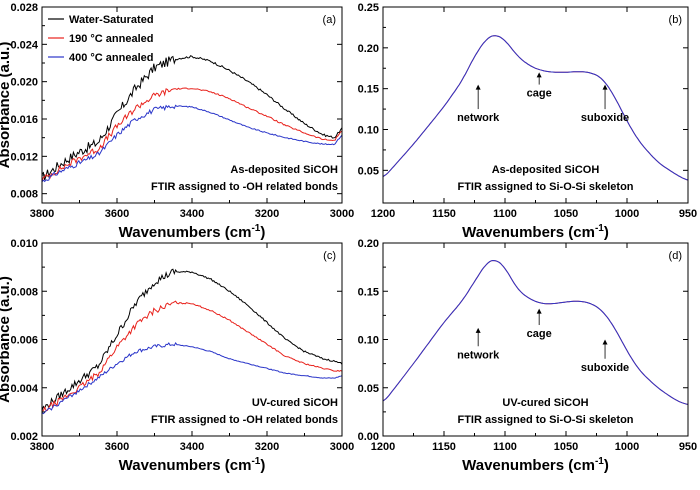 This screenshot has height=490, width=700. I want to click on panel-label: (b), so click(675, 20).